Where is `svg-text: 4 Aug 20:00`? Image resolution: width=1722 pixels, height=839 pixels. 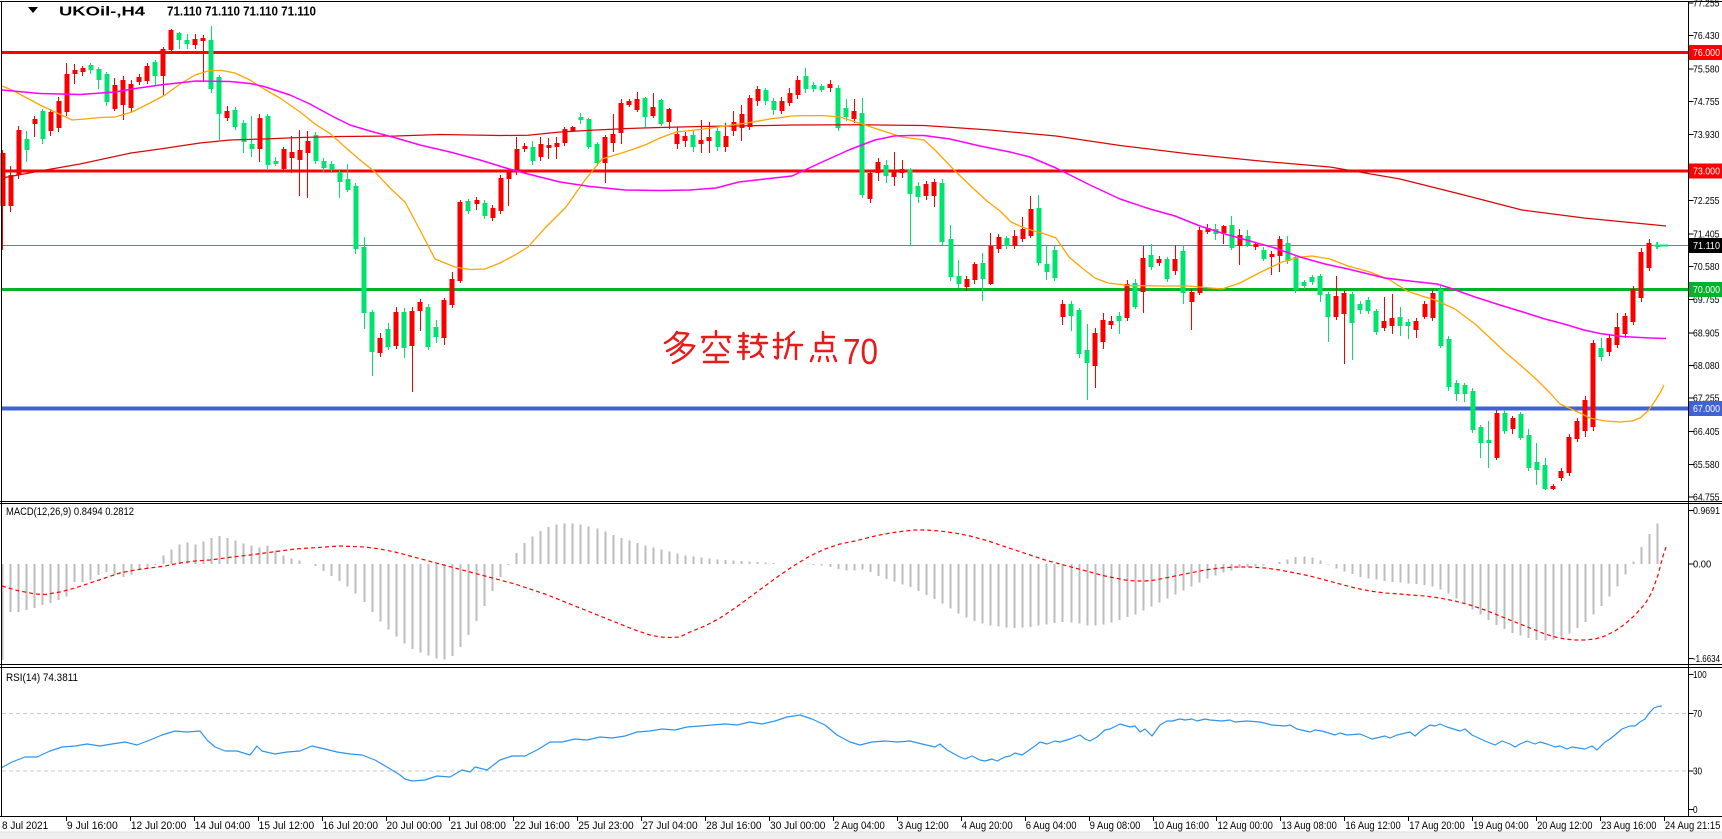
svg-text: 4 Aug 20:00 is located at coordinates (987, 826).